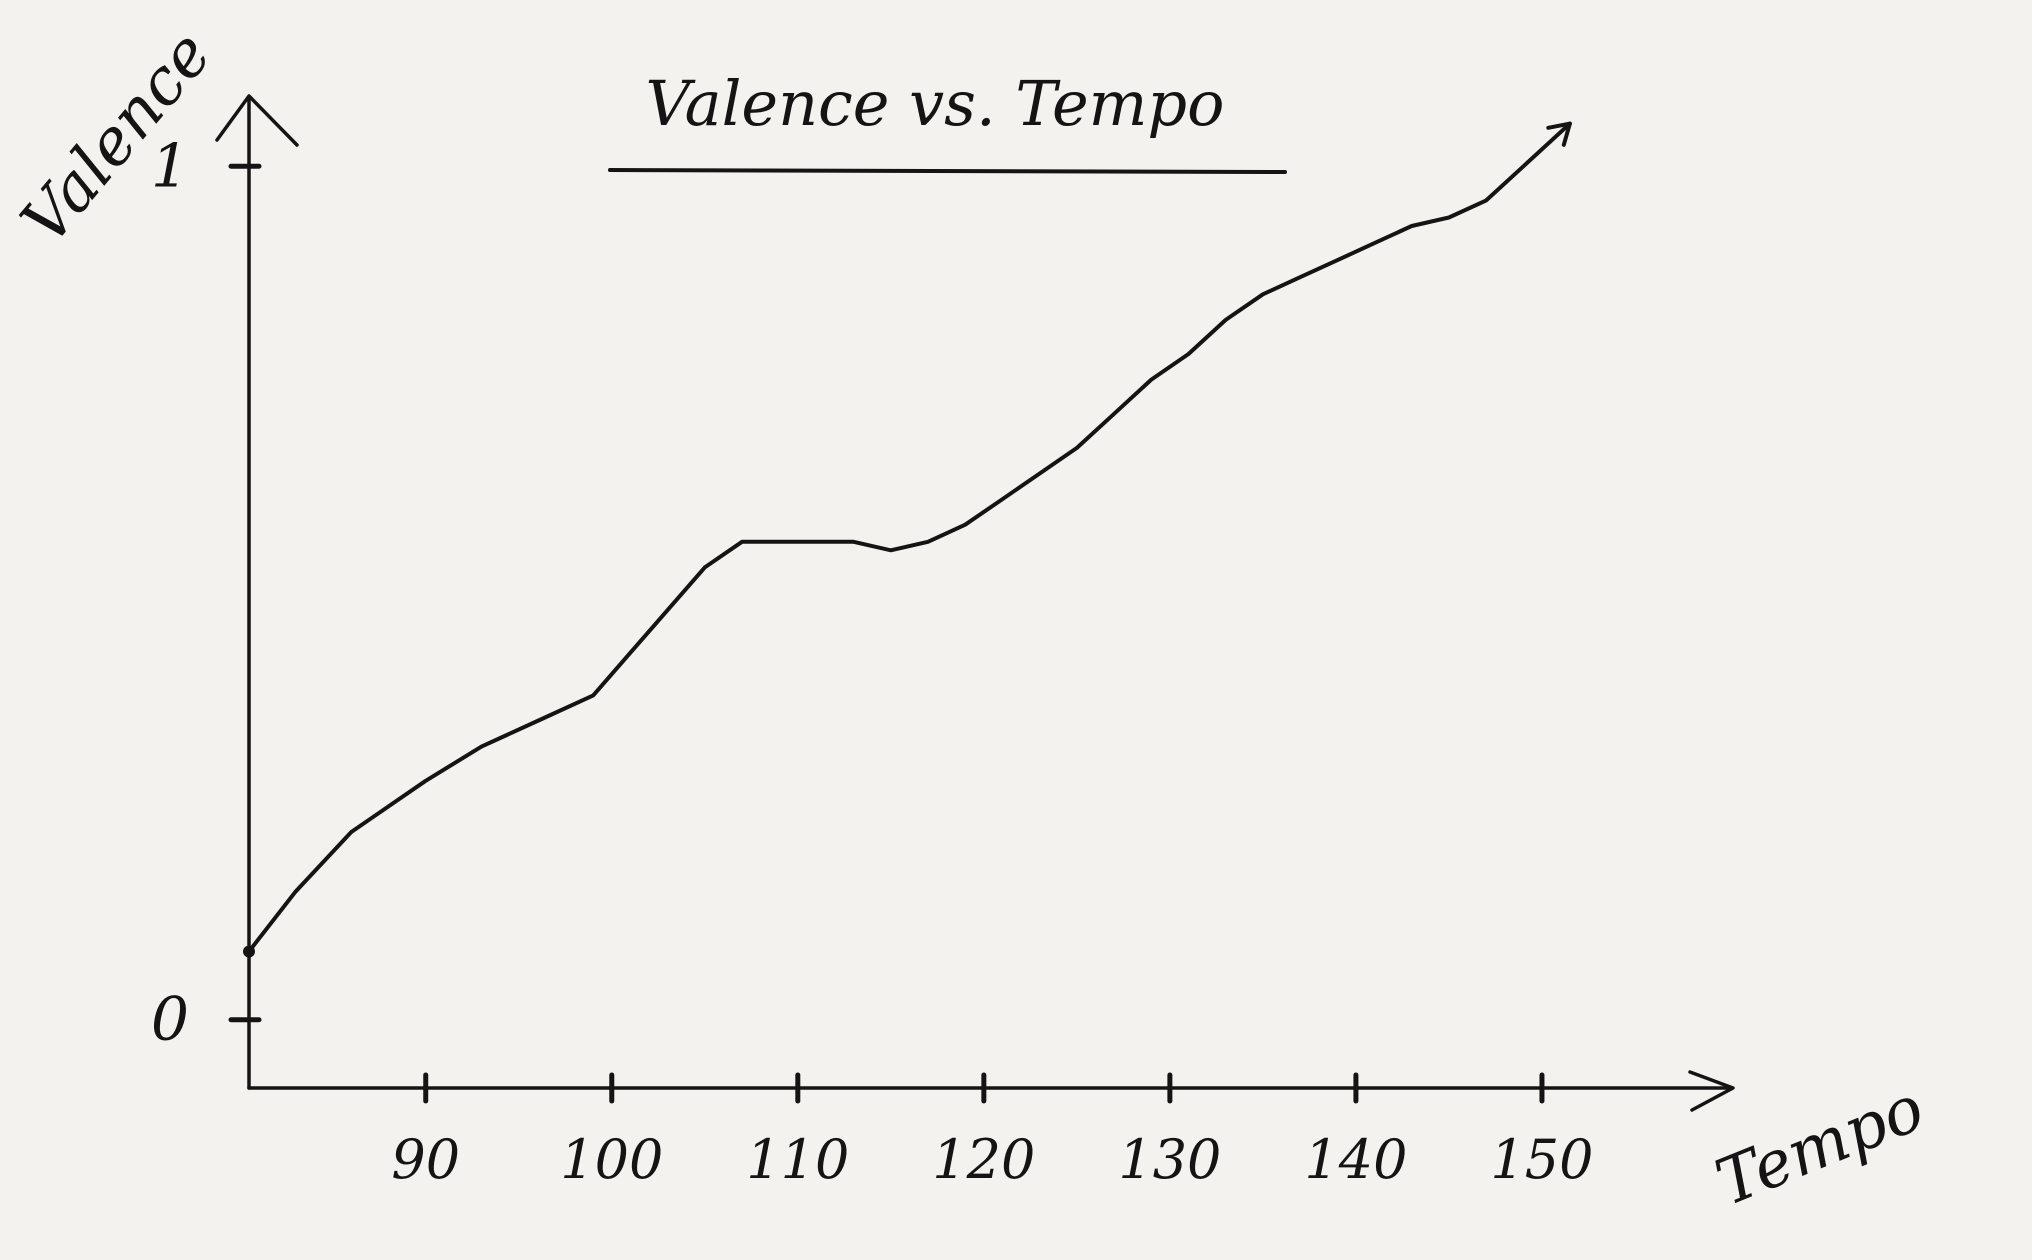 This screenshot has height=1260, width=2032. I want to click on x-tick-label: 150, so click(1541, 1159).